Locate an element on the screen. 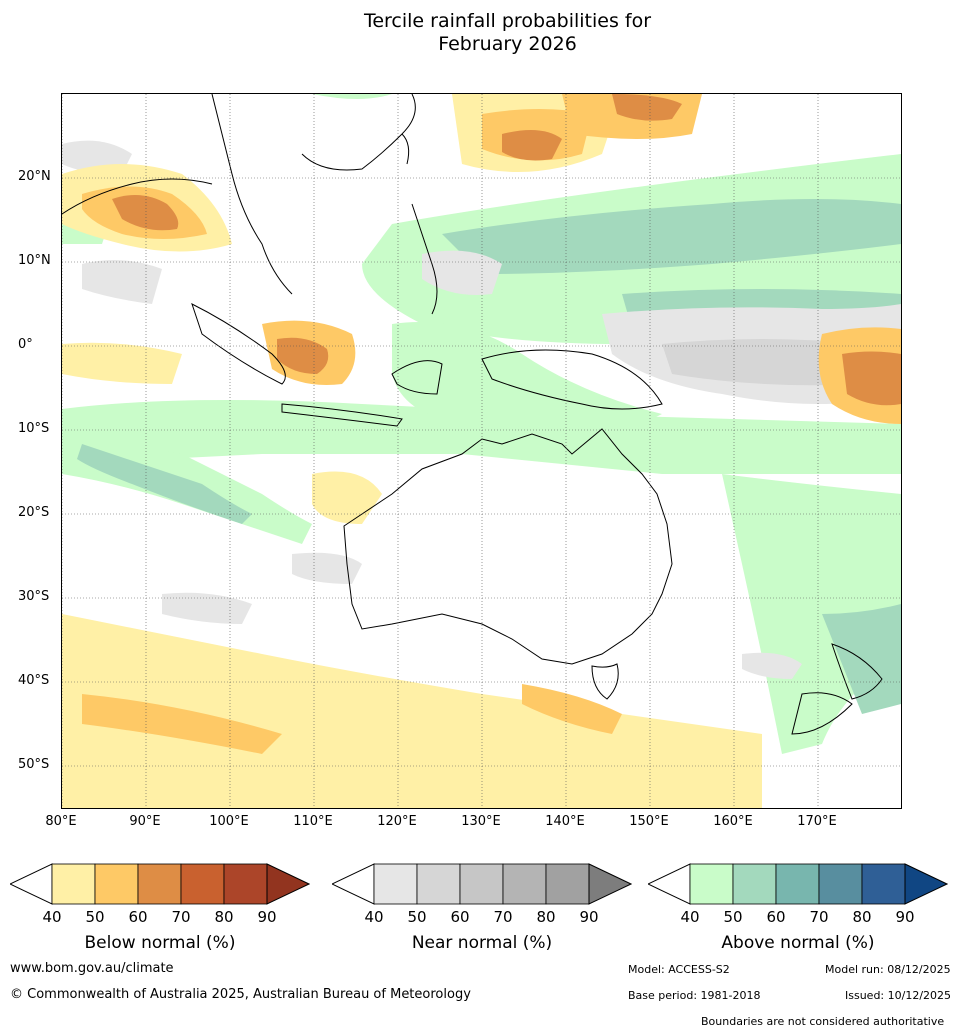 The image size is (965, 1035). taiwan-outline is located at coordinates (405, 149).